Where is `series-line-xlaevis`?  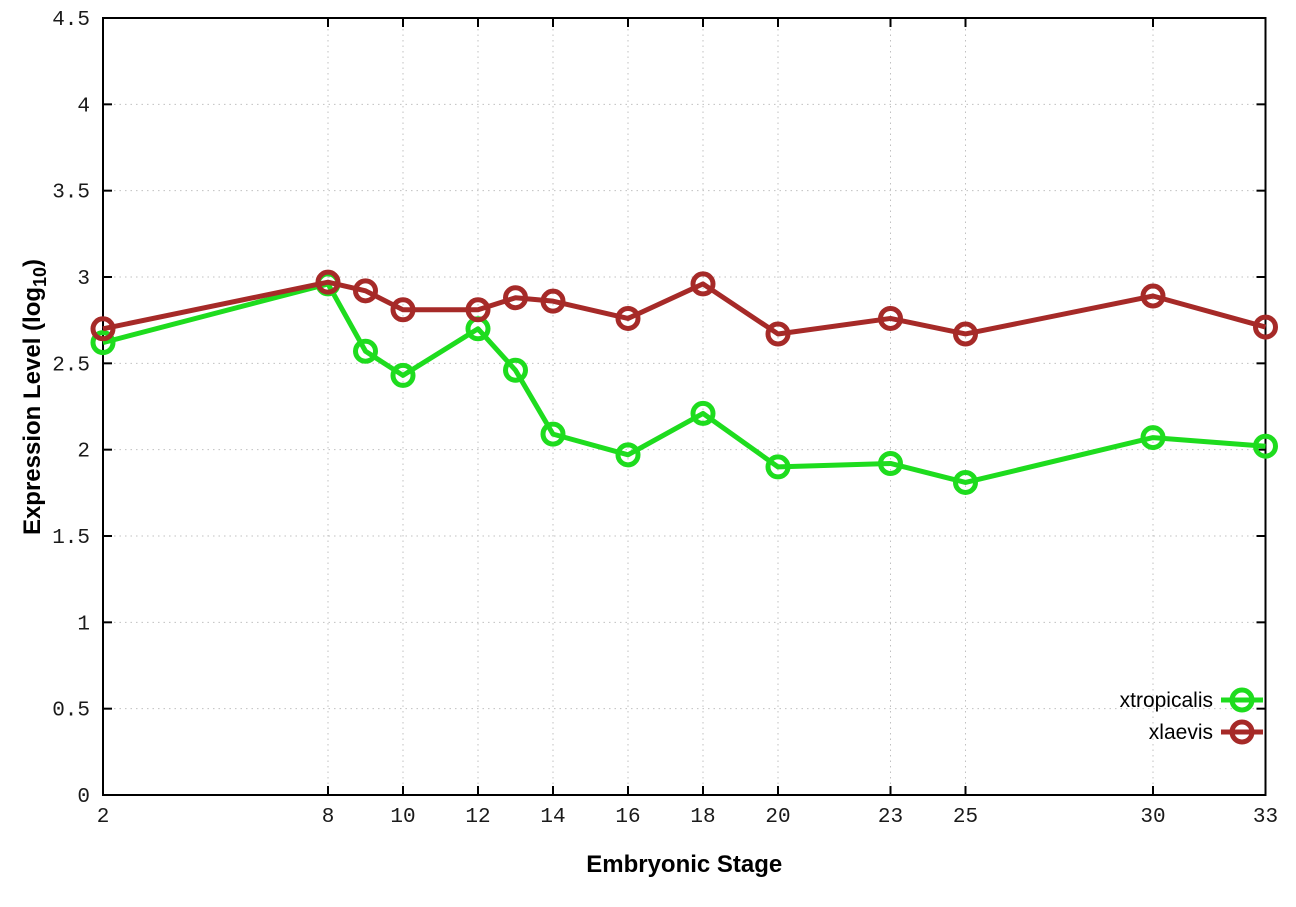 series-line-xlaevis is located at coordinates (684, 308).